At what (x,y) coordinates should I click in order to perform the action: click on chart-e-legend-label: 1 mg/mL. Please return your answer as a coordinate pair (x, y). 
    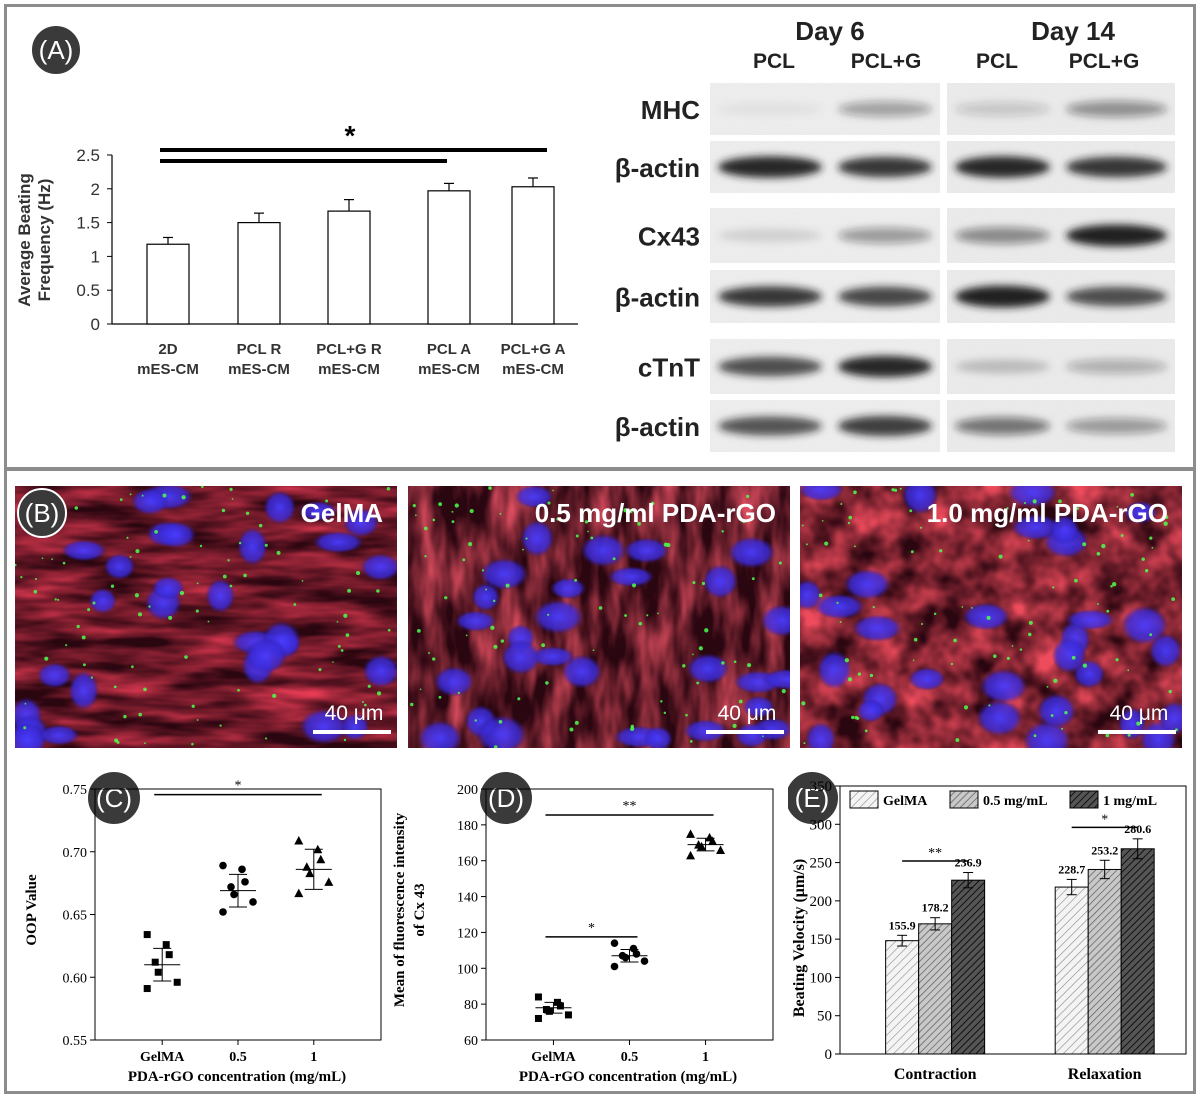
    Looking at the image, I should click on (1130, 801).